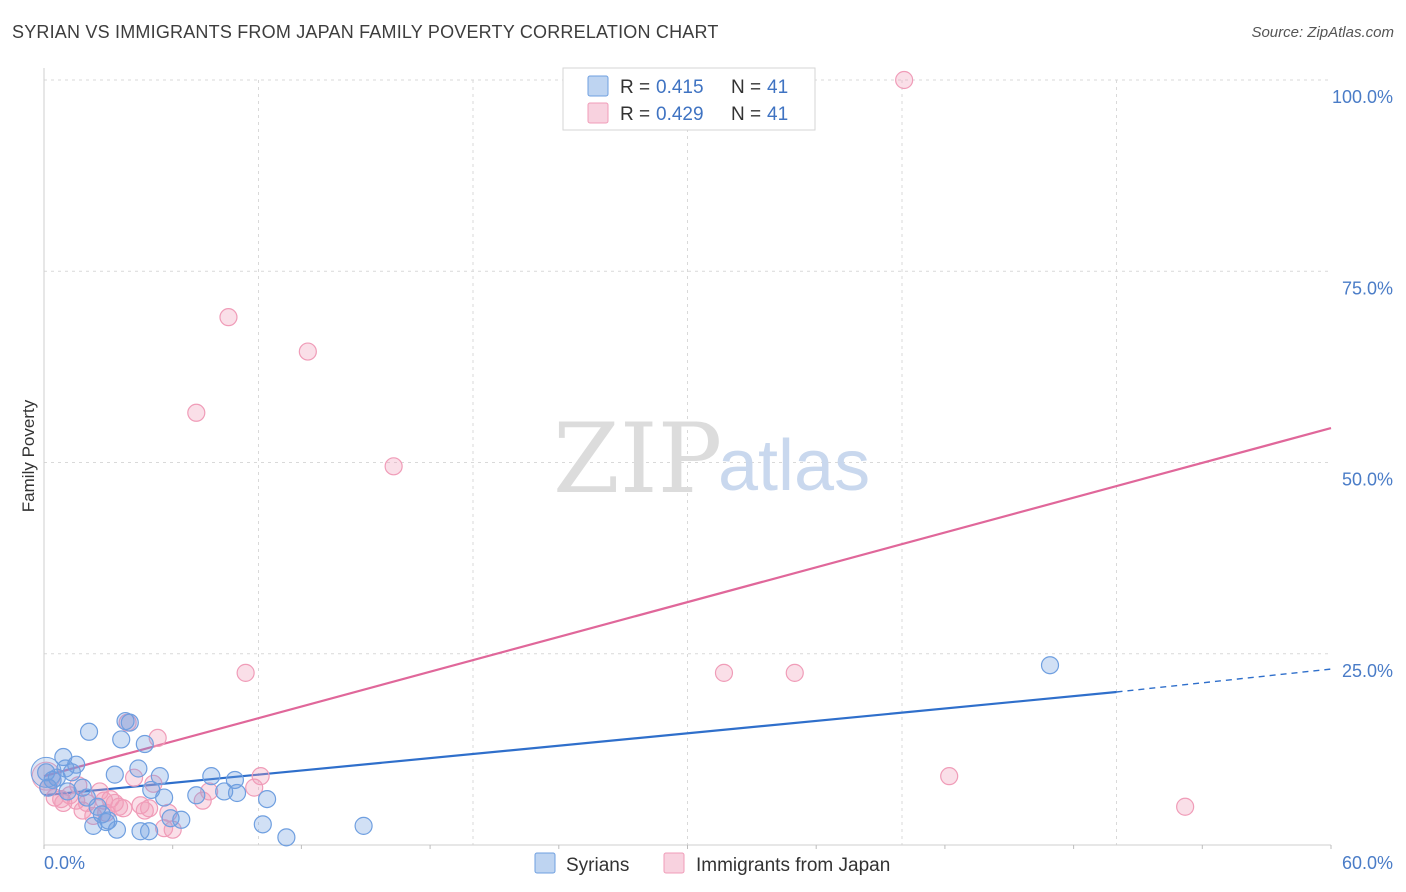 This screenshot has width=1406, height=892. I want to click on bottom-legend-syrians: Syrians, so click(597, 865).